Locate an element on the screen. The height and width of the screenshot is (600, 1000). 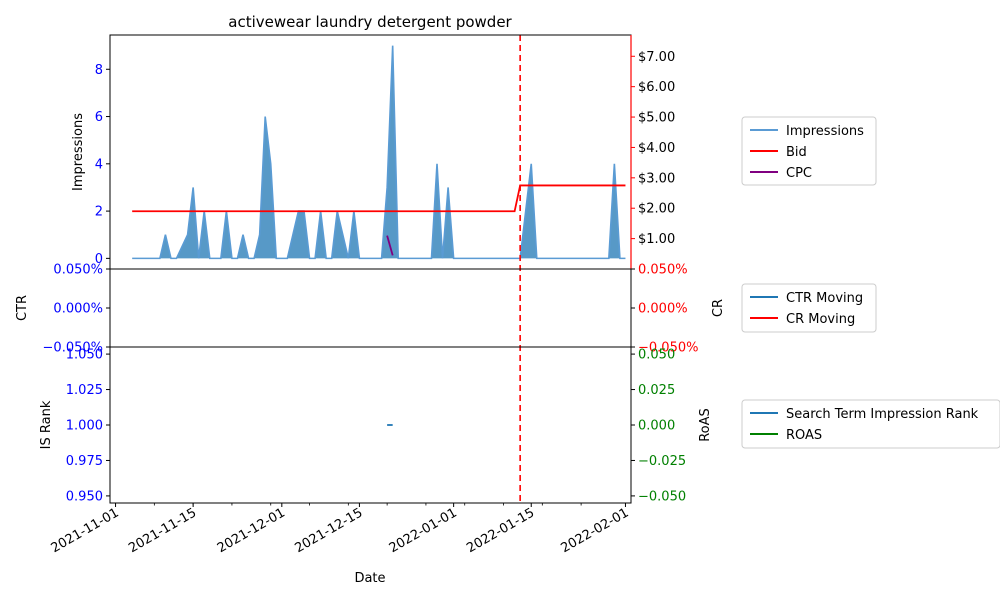
x-tick-label: 2022-01-01 is located at coordinates (423, 530).